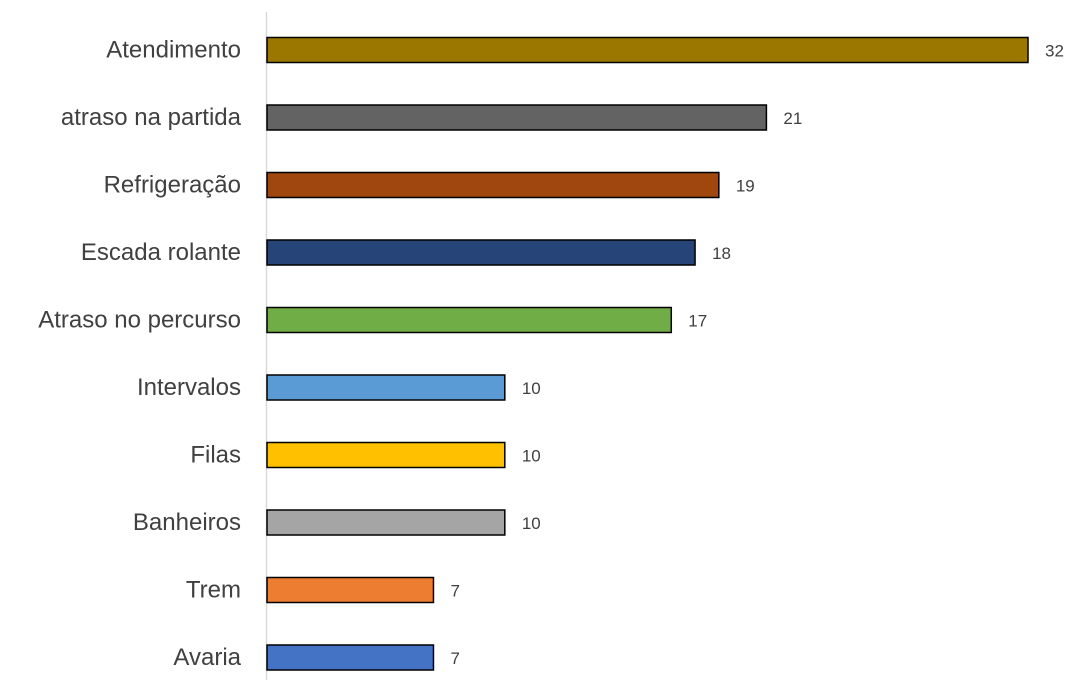 This screenshot has height=682, width=1070. What do you see at coordinates (792, 118) in the screenshot?
I see `value-label-atraso-na-partida: 21` at bounding box center [792, 118].